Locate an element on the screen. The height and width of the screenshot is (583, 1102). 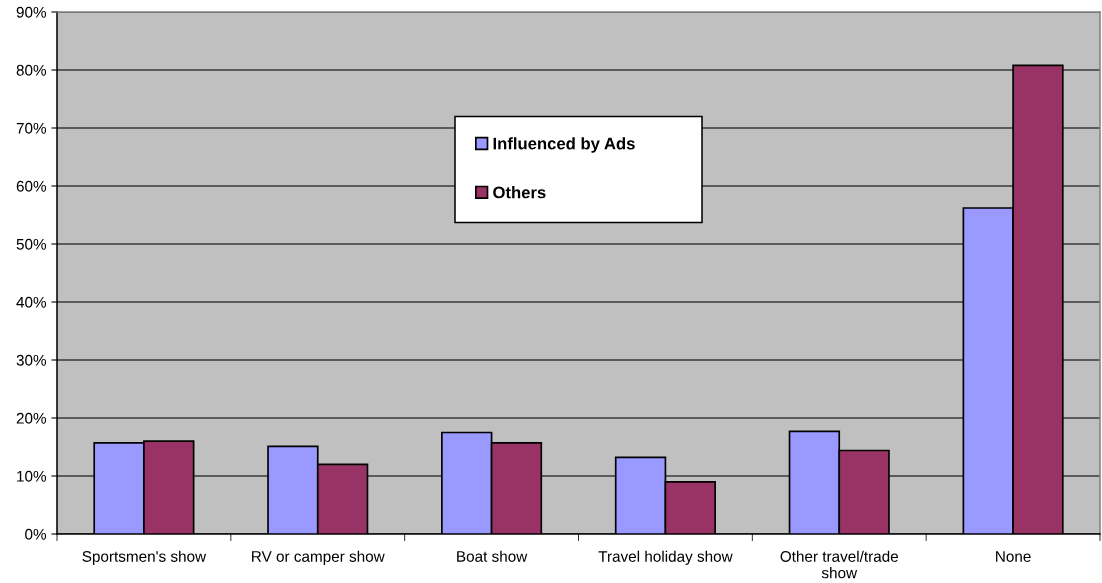
legend-label: Others is located at coordinates (519, 192).